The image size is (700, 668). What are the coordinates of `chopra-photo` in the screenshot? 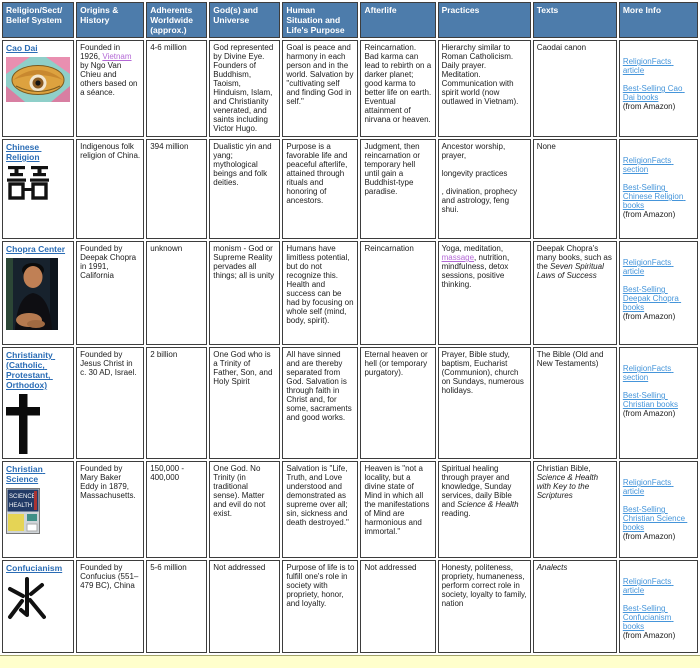 It's located at (32, 294).